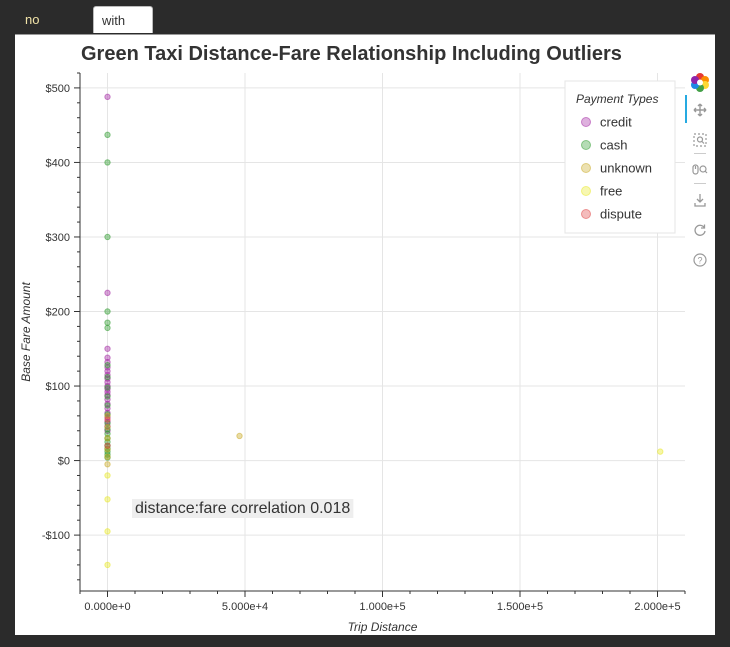 This screenshot has height=647, width=730. Describe the element at coordinates (26, 332) in the screenshot. I see `y-axis-label: Base Fare Amount` at that location.